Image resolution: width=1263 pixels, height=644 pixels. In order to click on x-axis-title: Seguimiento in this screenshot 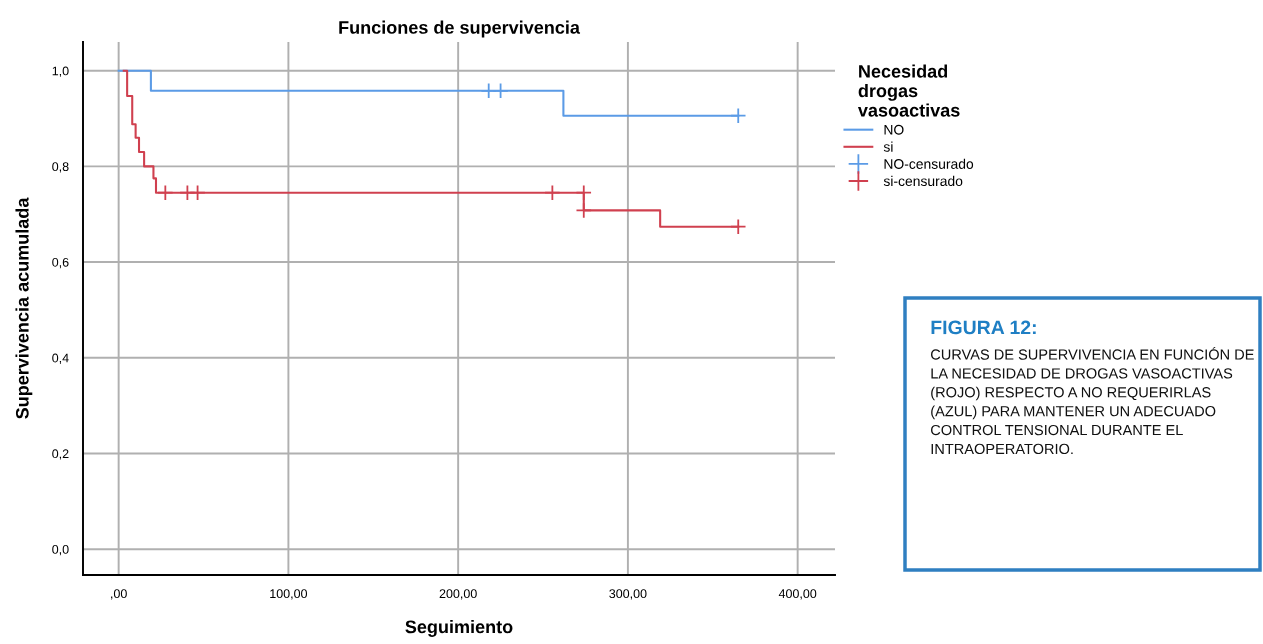, I will do `click(459, 628)`.